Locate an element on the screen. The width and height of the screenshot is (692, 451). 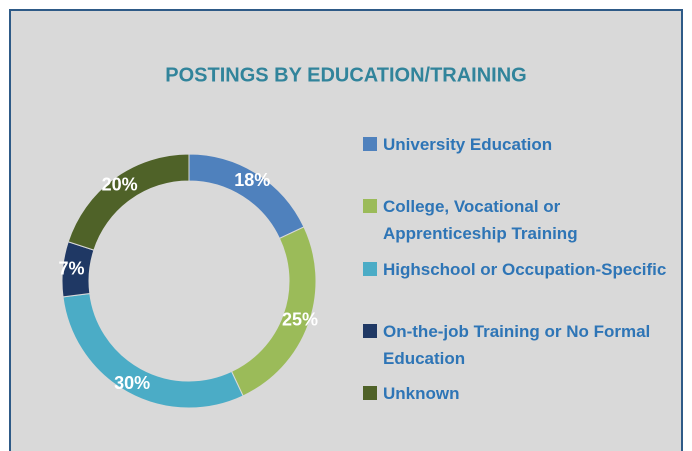
legend-item: Highschool or Occupation-Specific is located at coordinates (518, 269).